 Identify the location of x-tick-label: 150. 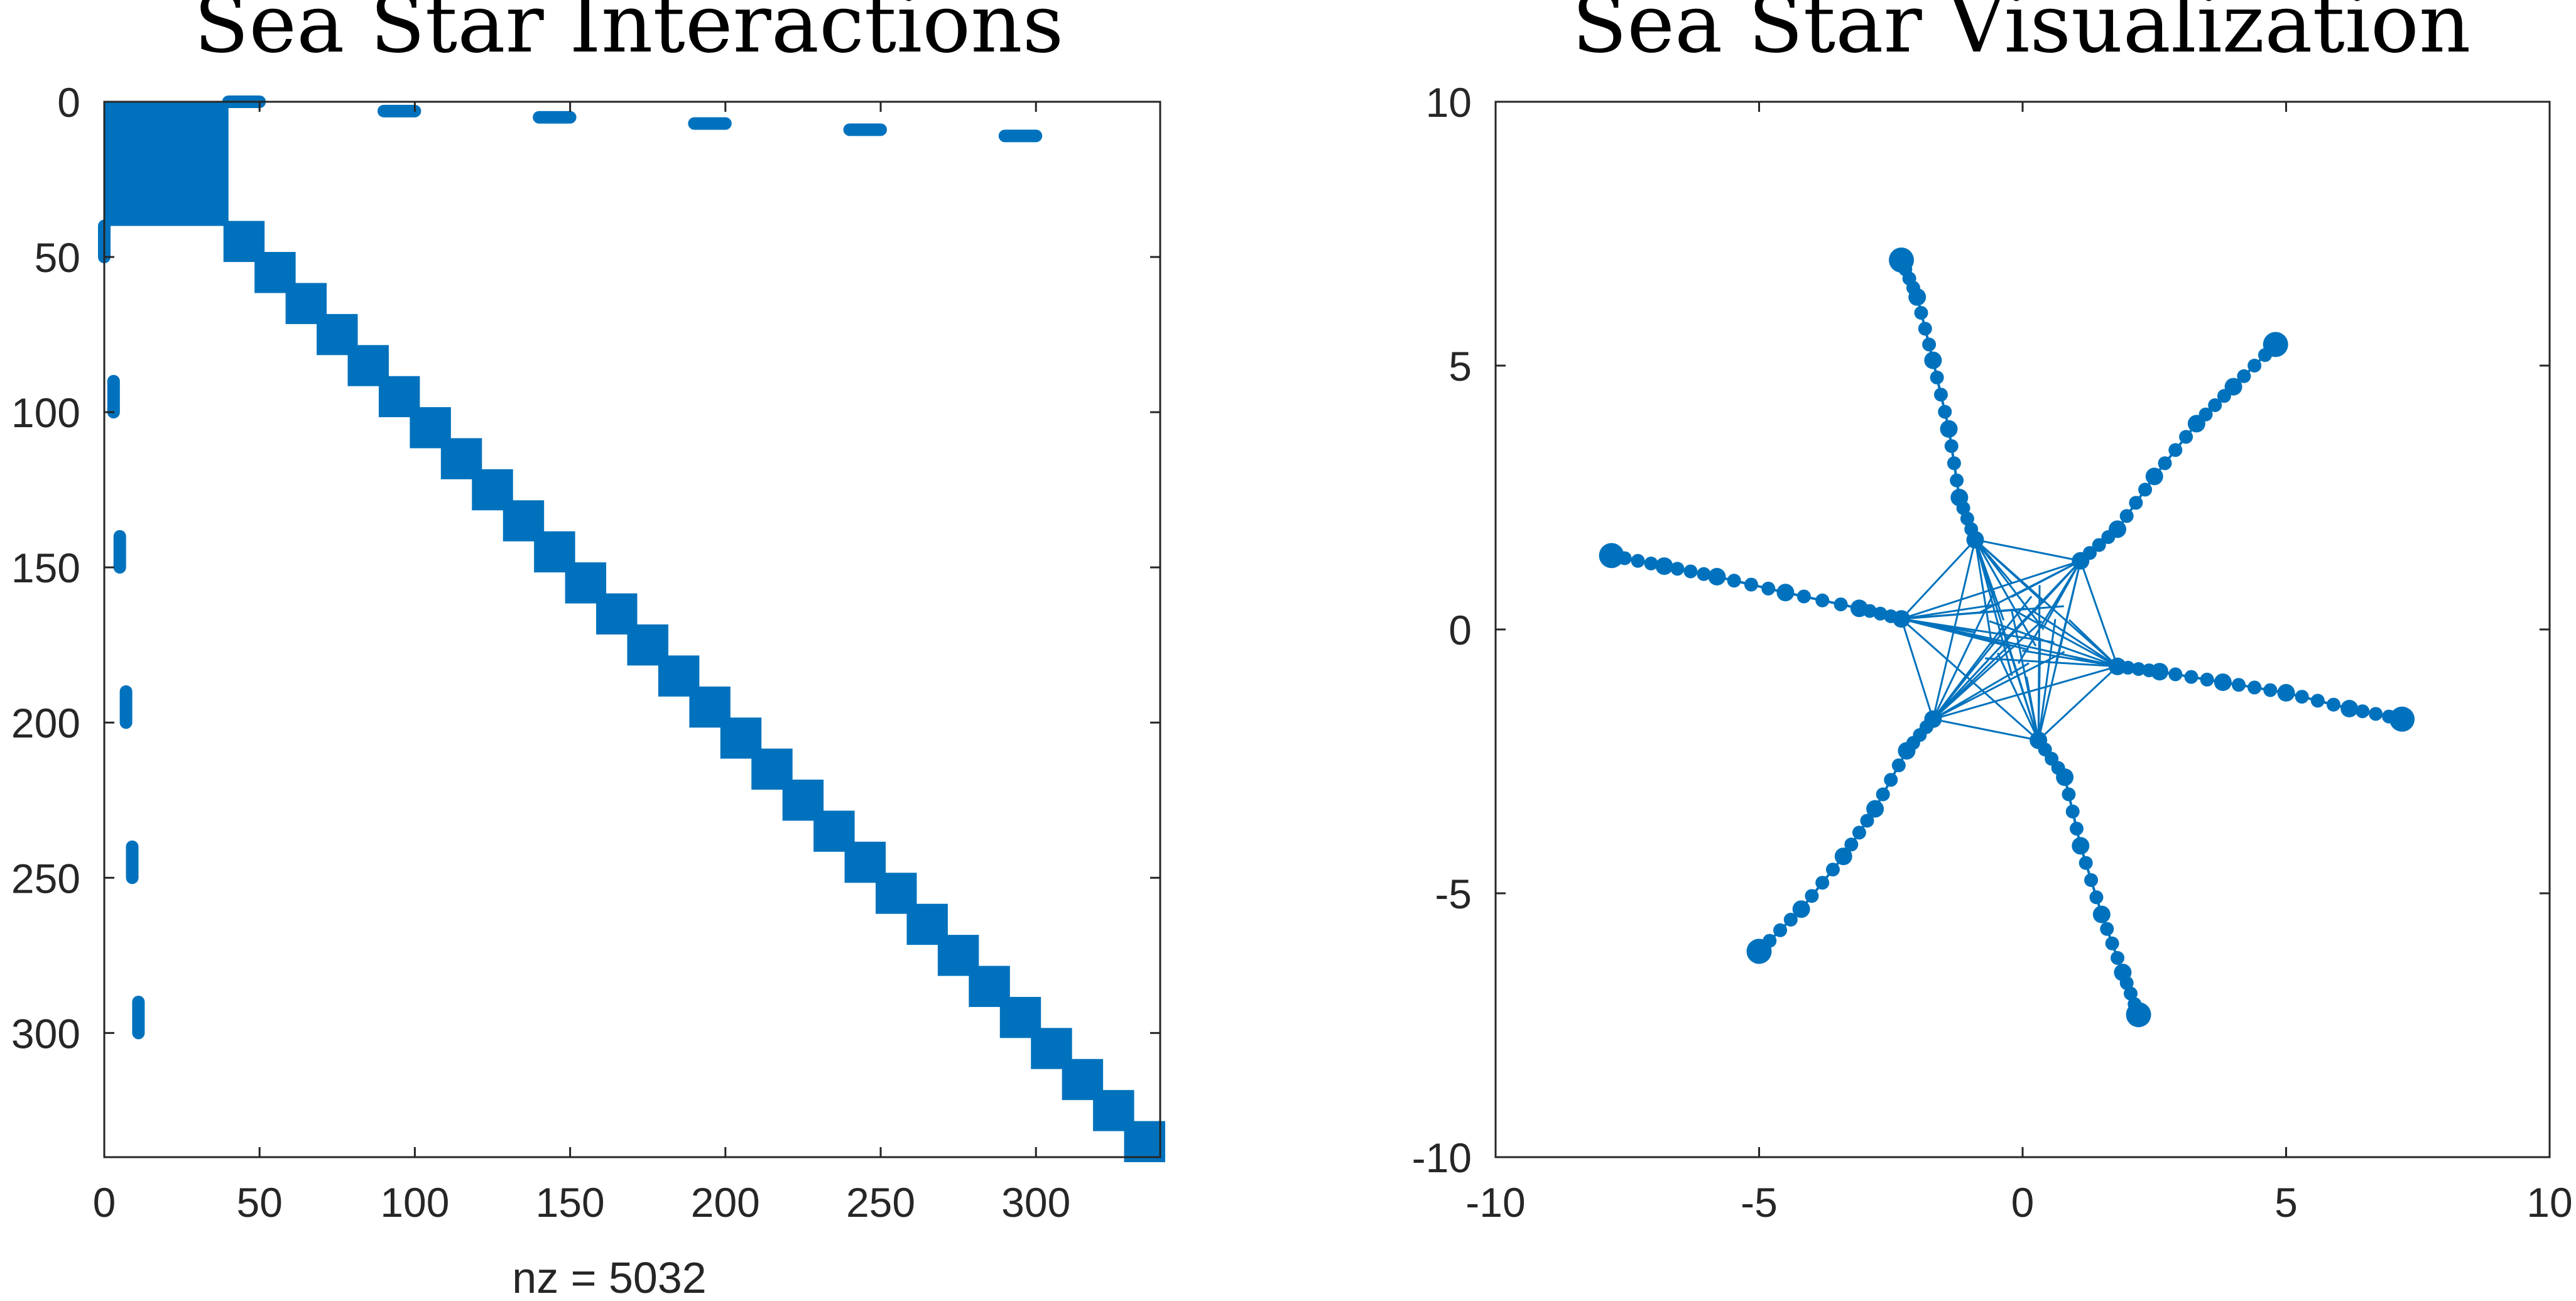
(570, 1202).